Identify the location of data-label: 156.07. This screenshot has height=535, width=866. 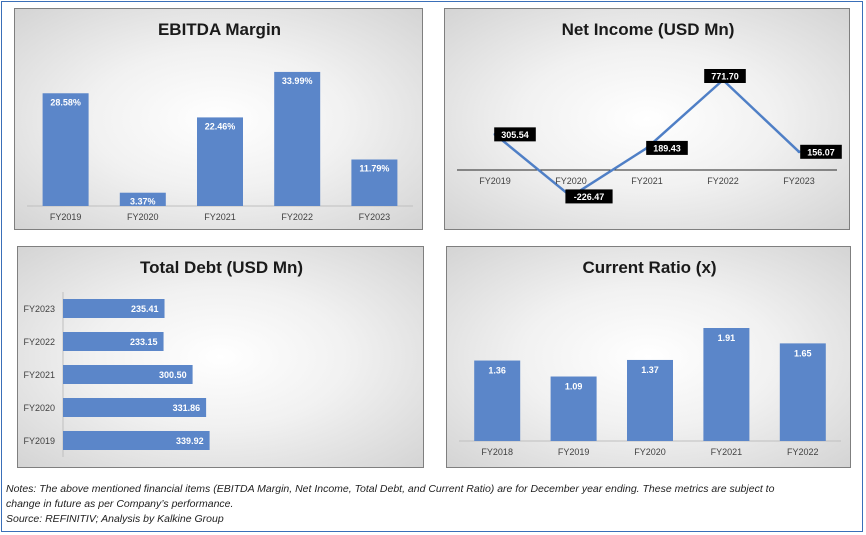
(821, 152).